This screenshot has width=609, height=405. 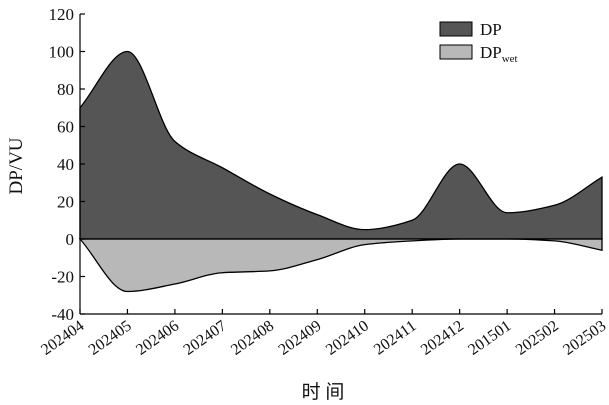 What do you see at coordinates (442, 337) in the screenshot?
I see `x-tick-label: 202412` at bounding box center [442, 337].